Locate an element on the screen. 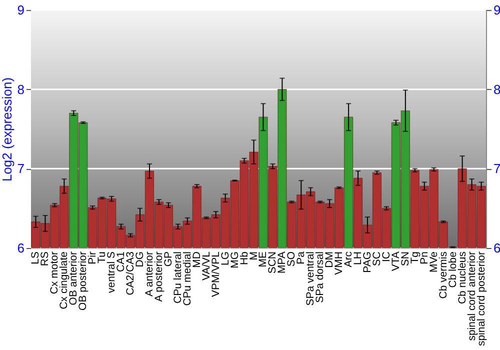  x-tick-label: CA2/CA3 is located at coordinates (130, 273).